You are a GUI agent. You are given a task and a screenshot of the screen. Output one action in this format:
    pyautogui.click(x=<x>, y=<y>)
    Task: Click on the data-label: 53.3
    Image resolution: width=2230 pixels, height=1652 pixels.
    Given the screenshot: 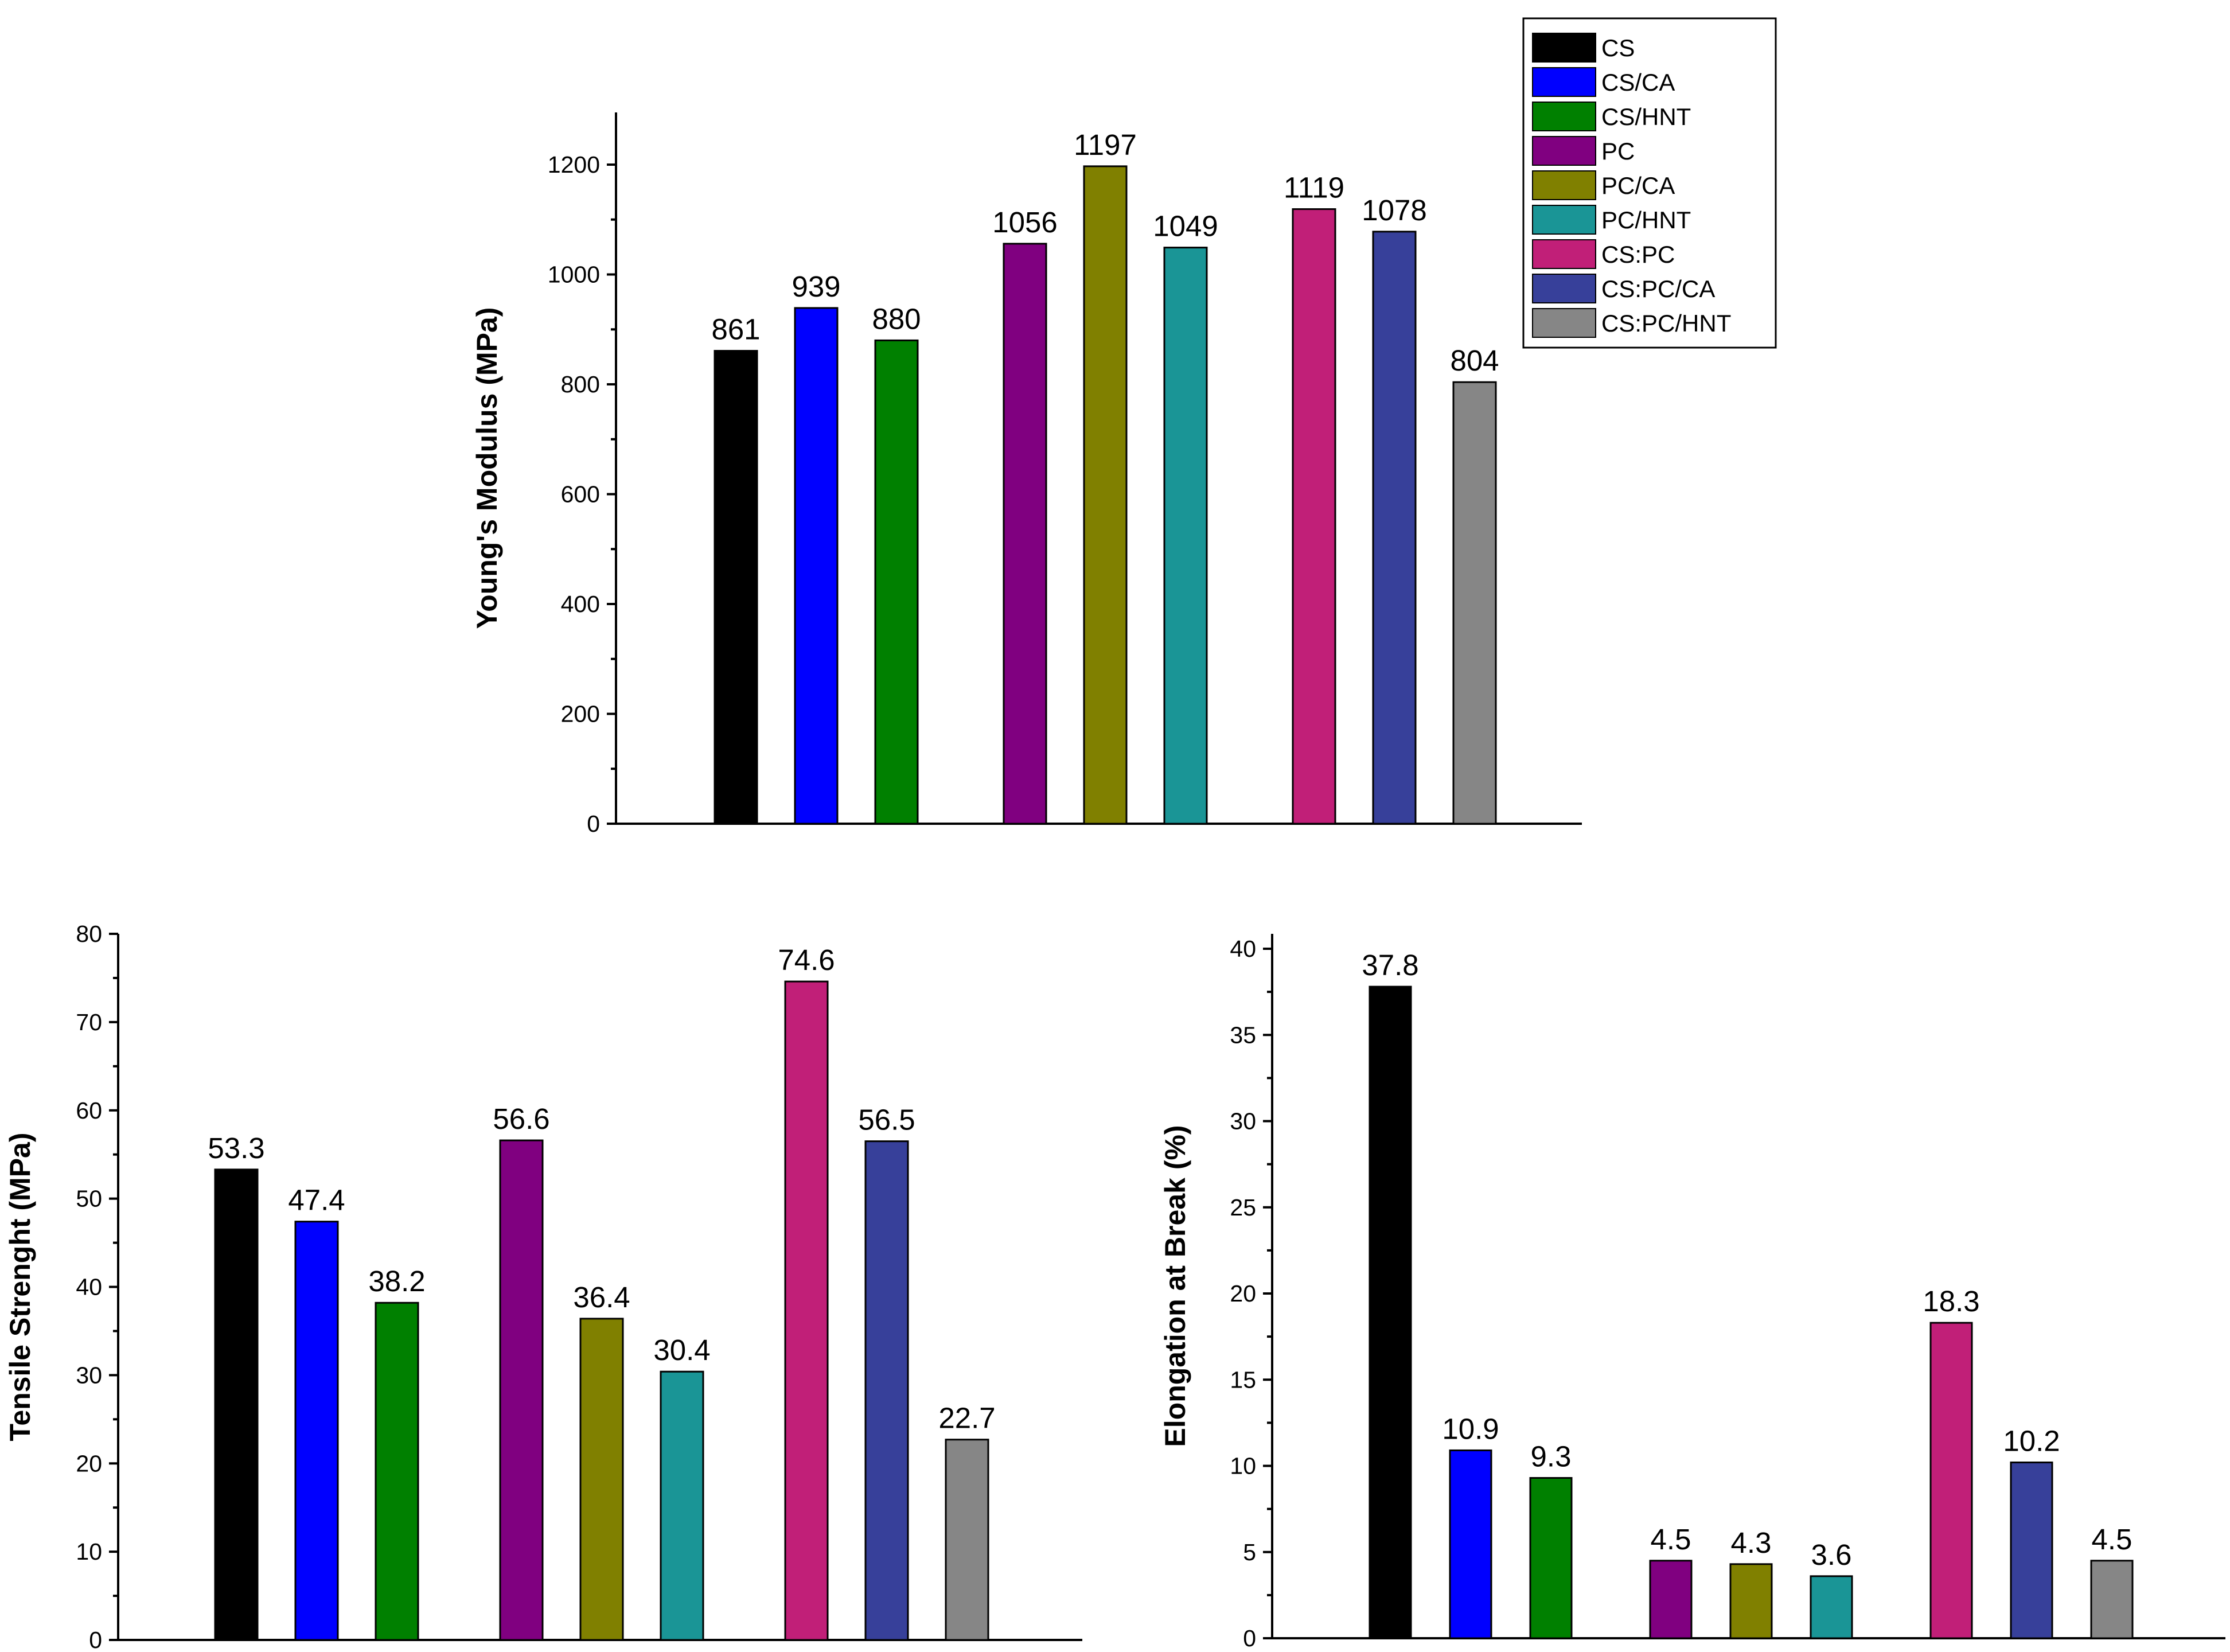 What is the action you would take?
    pyautogui.click(x=236, y=1148)
    